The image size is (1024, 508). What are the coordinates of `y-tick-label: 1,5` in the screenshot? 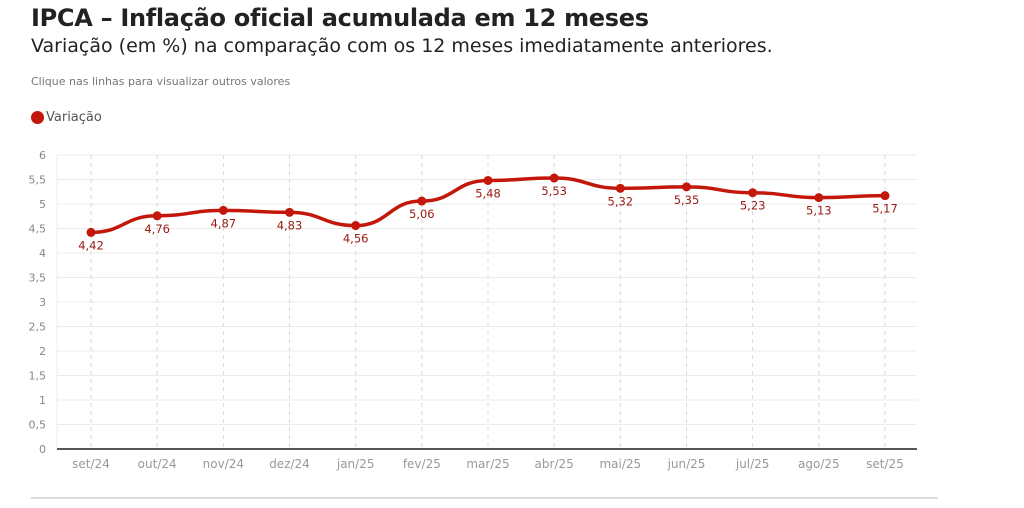 It's located at (38, 376).